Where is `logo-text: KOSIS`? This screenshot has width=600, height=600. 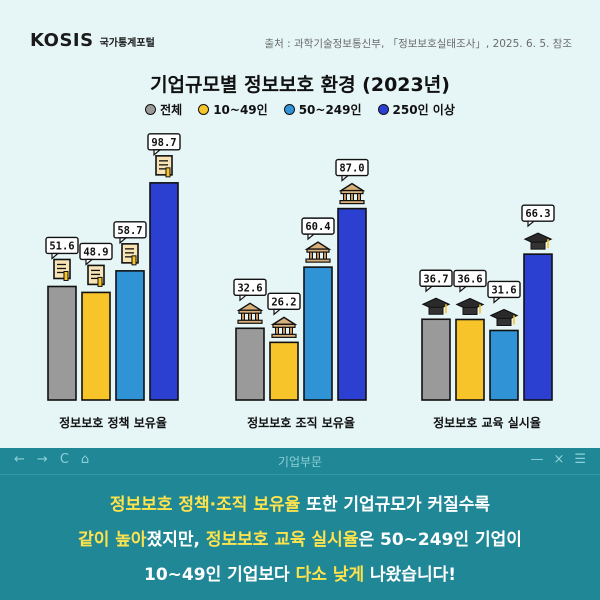 logo-text: KOSIS is located at coordinates (62, 40).